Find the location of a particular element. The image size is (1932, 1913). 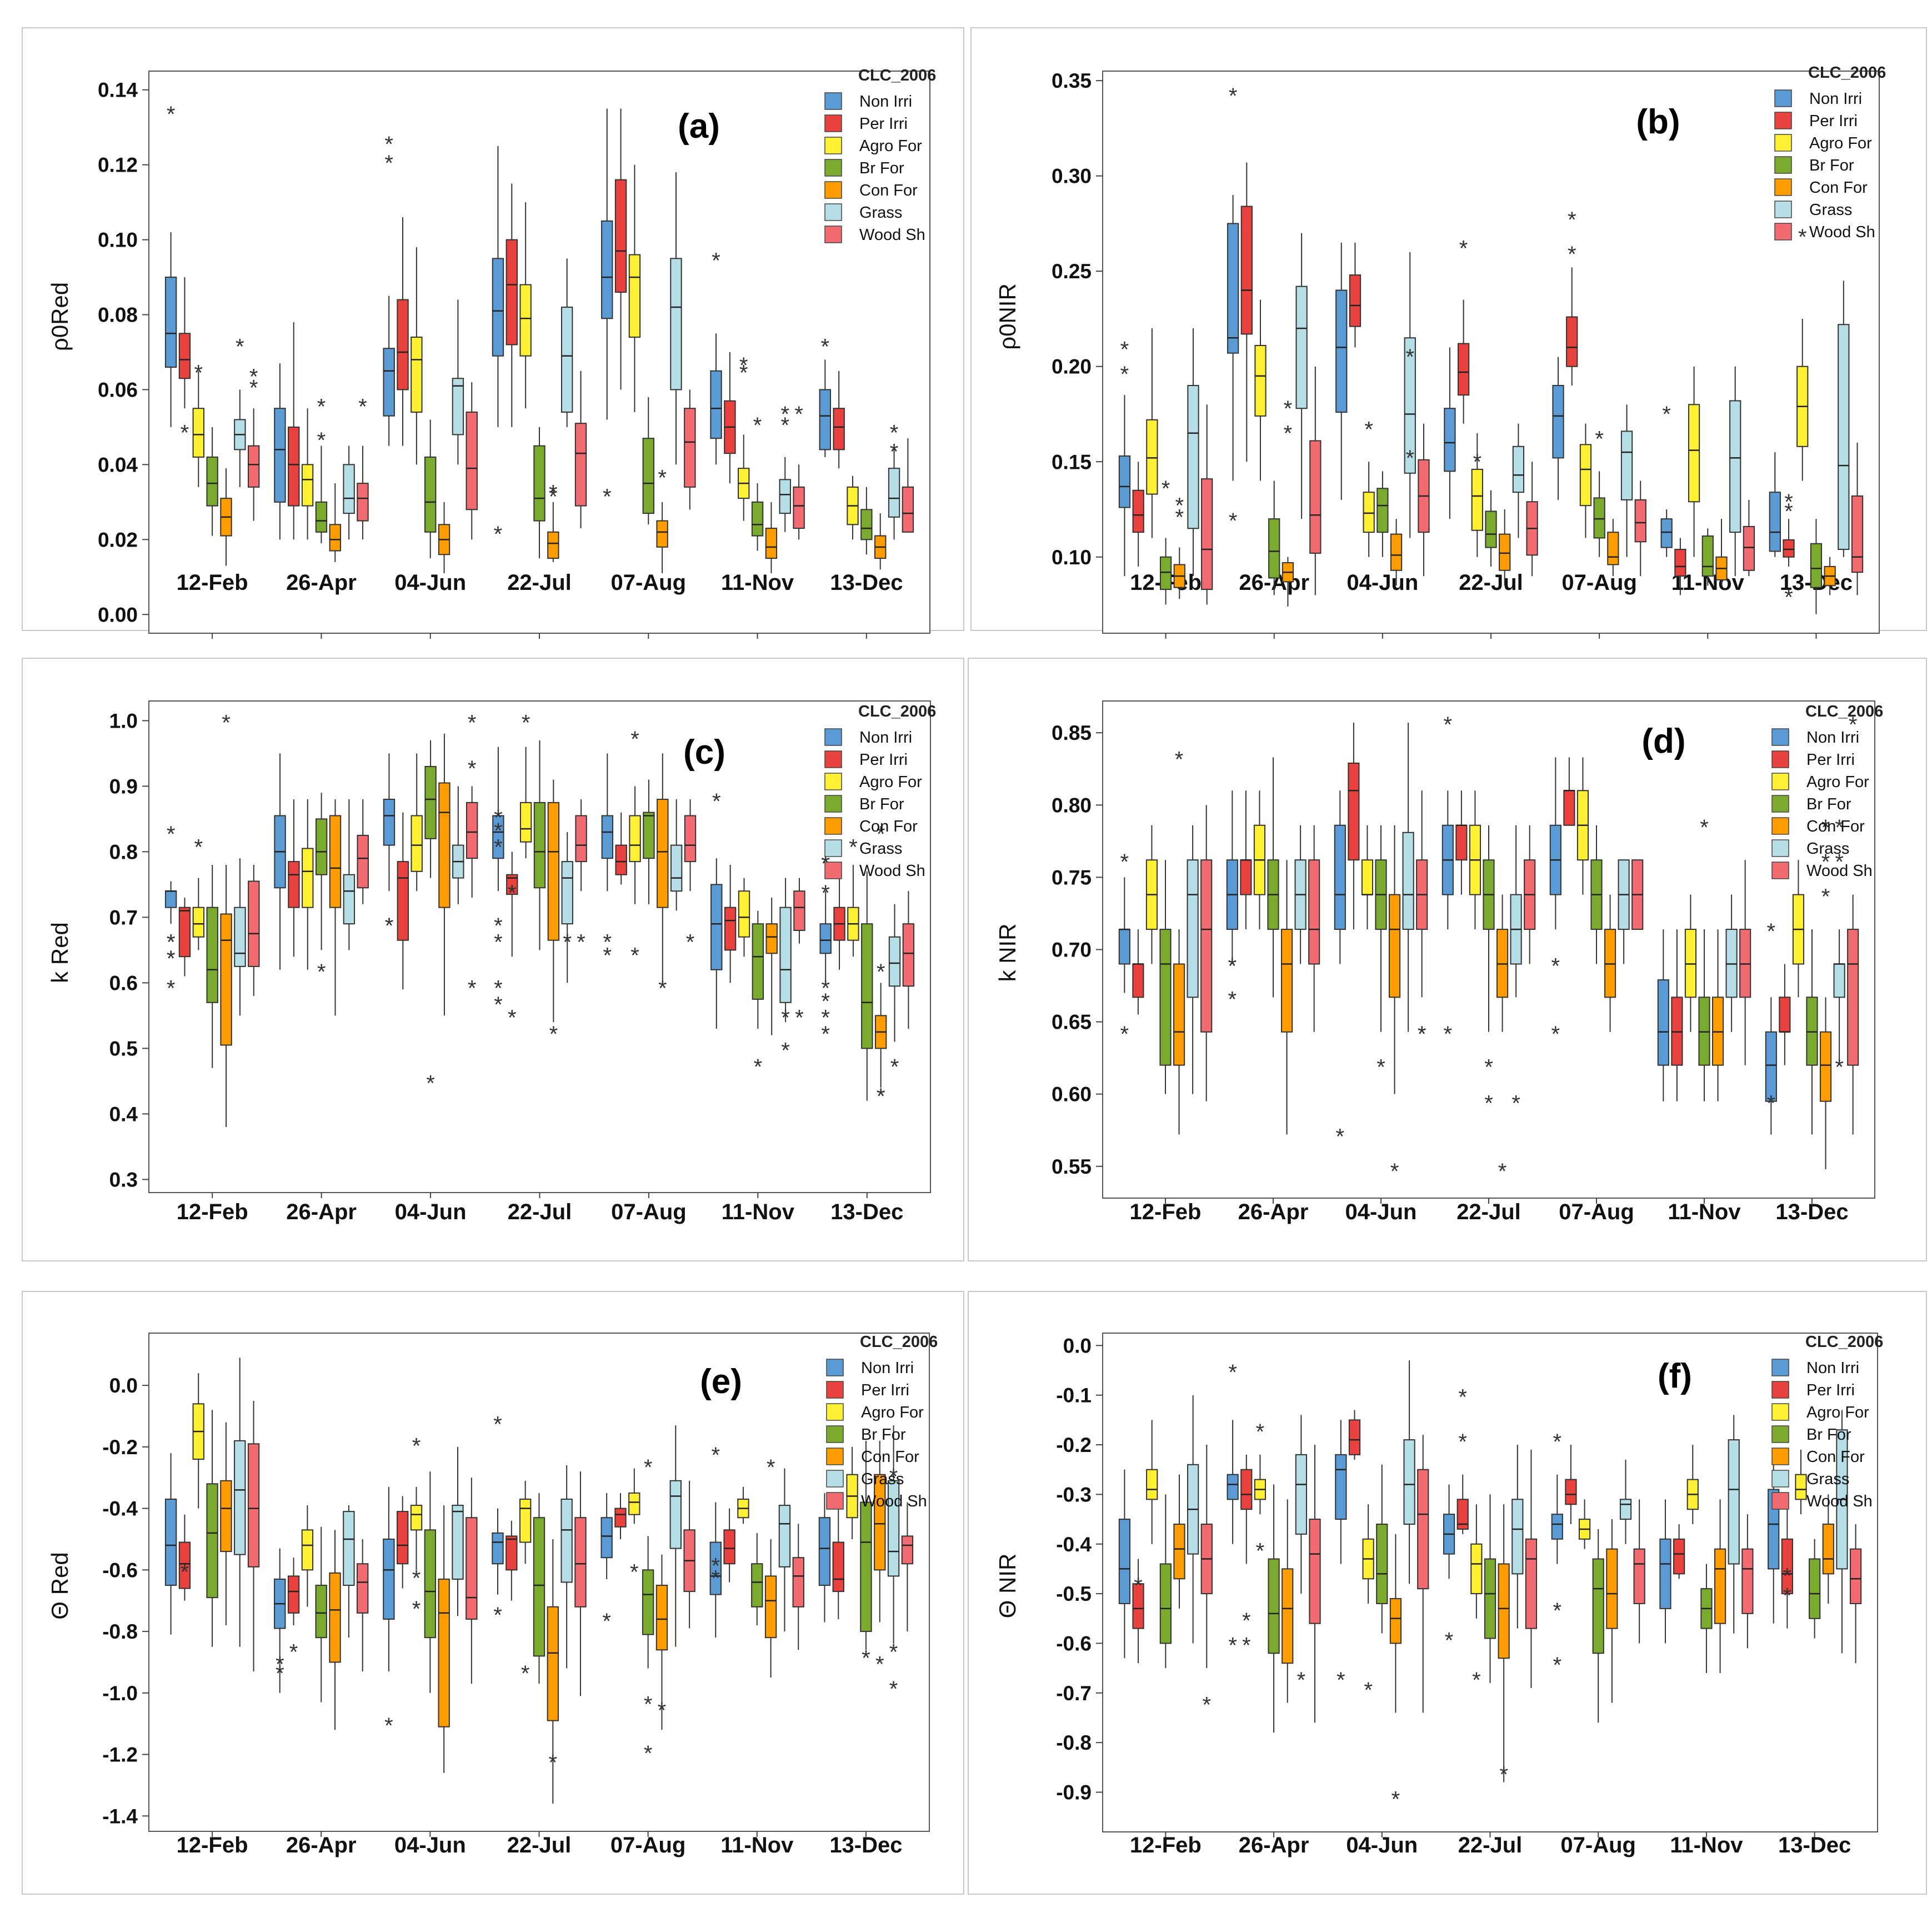

box-br-for-22-Jul is located at coordinates (1491, 529).